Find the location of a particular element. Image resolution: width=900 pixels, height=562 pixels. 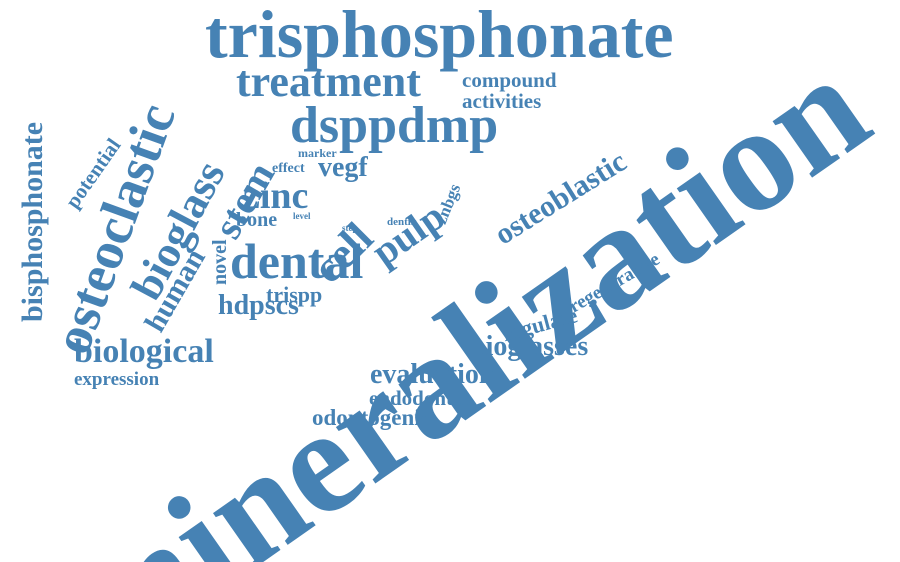

word-evaluation: evaluation is located at coordinates (432, 375).